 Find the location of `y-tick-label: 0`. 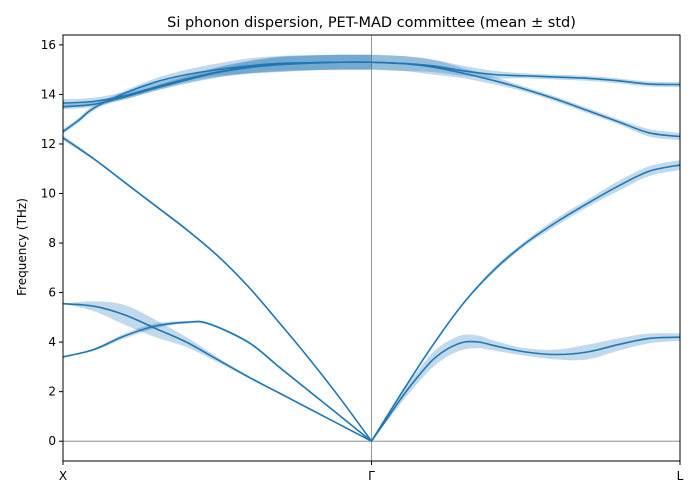

y-tick-label: 0 is located at coordinates (52, 441).